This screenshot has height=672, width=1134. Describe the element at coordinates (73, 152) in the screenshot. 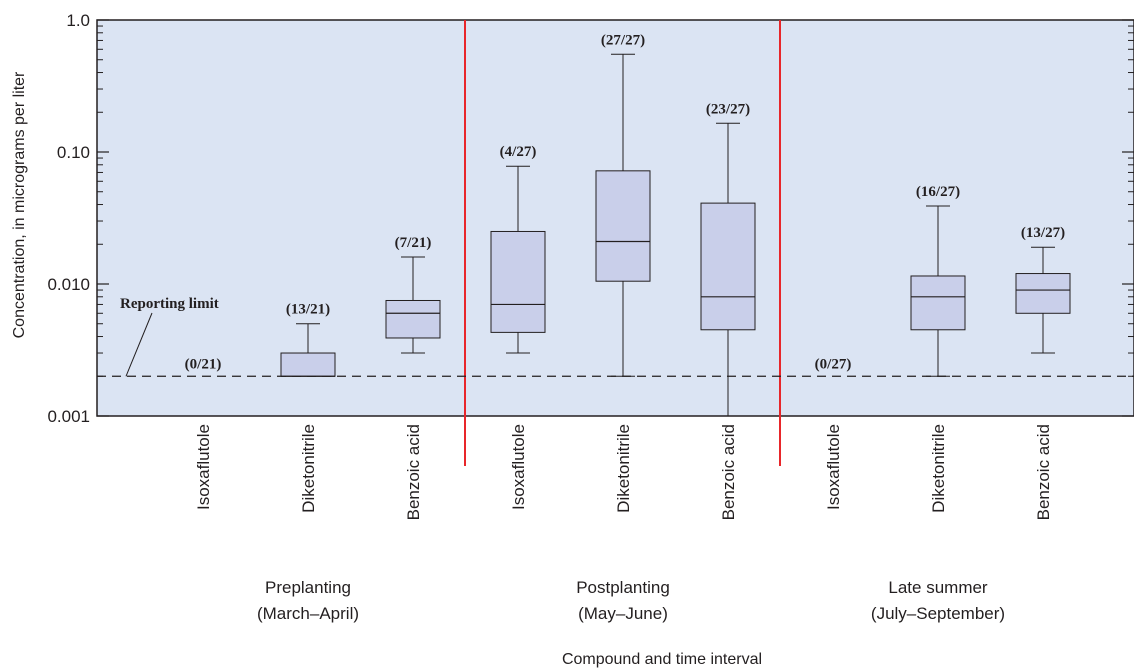

I see `y-tick-label: 0.10` at that location.